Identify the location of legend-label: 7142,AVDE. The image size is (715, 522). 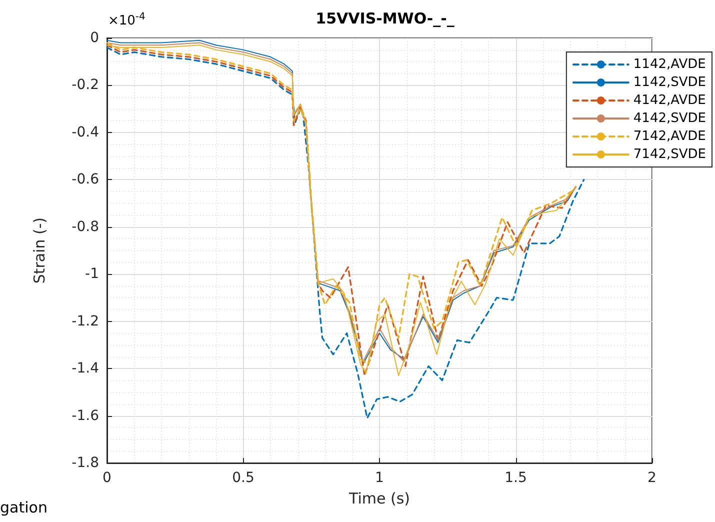
(669, 136).